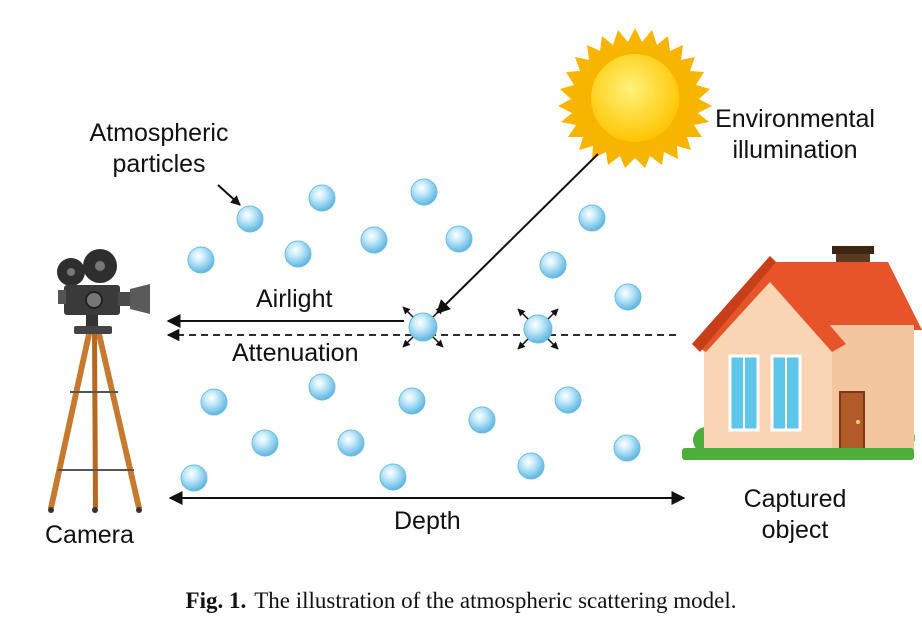 The height and width of the screenshot is (642, 922). I want to click on caption-number: Fig. 1., so click(216, 600).